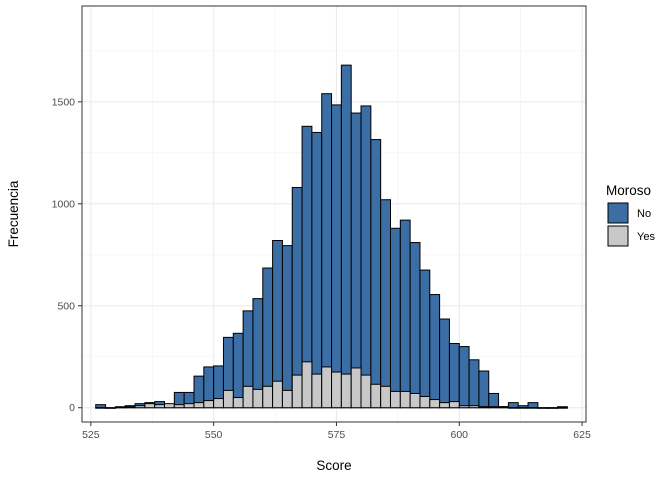  I want to click on legend-label-no: No, so click(644, 214).